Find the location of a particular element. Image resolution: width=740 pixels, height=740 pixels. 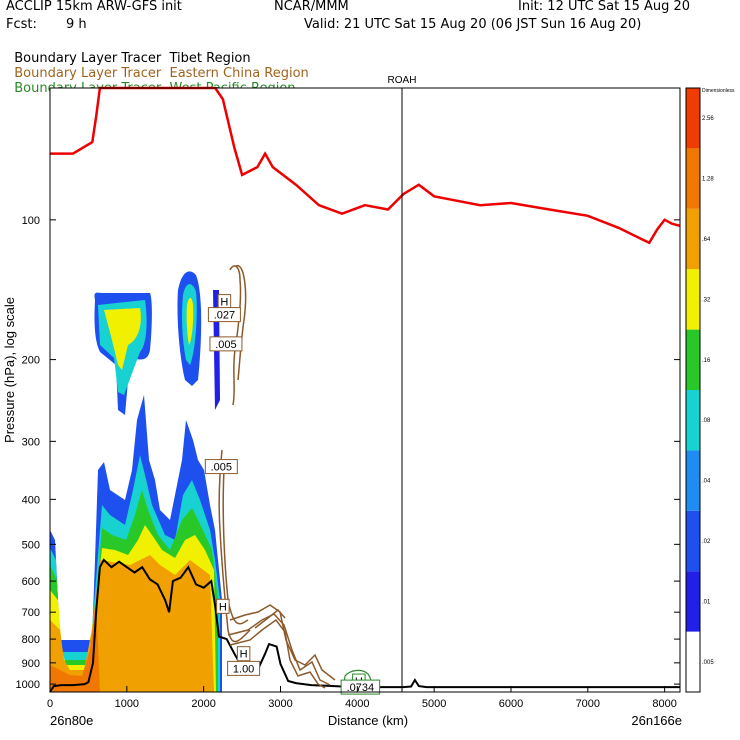

x-tick-label: 0 is located at coordinates (50, 704).